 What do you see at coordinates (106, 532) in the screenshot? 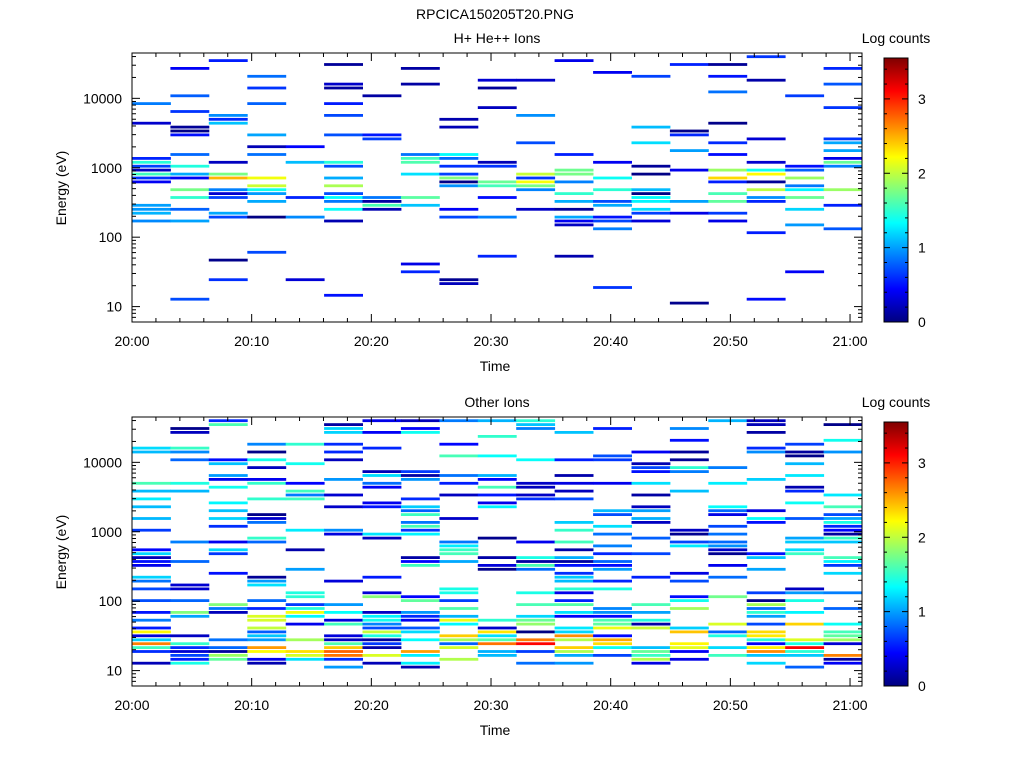
I see `y-tick-label: 1000` at bounding box center [106, 532].